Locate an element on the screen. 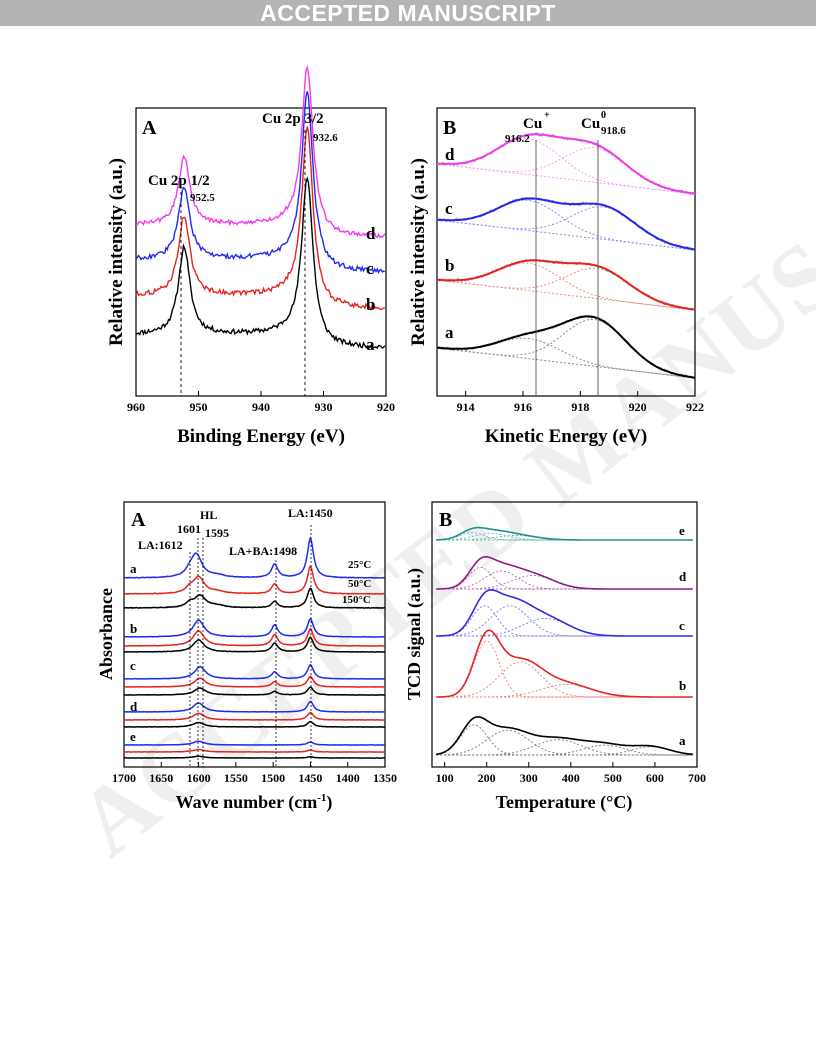 The width and height of the screenshot is (816, 1056). xaes-tick-label-916: 916 is located at coordinates (523, 407).